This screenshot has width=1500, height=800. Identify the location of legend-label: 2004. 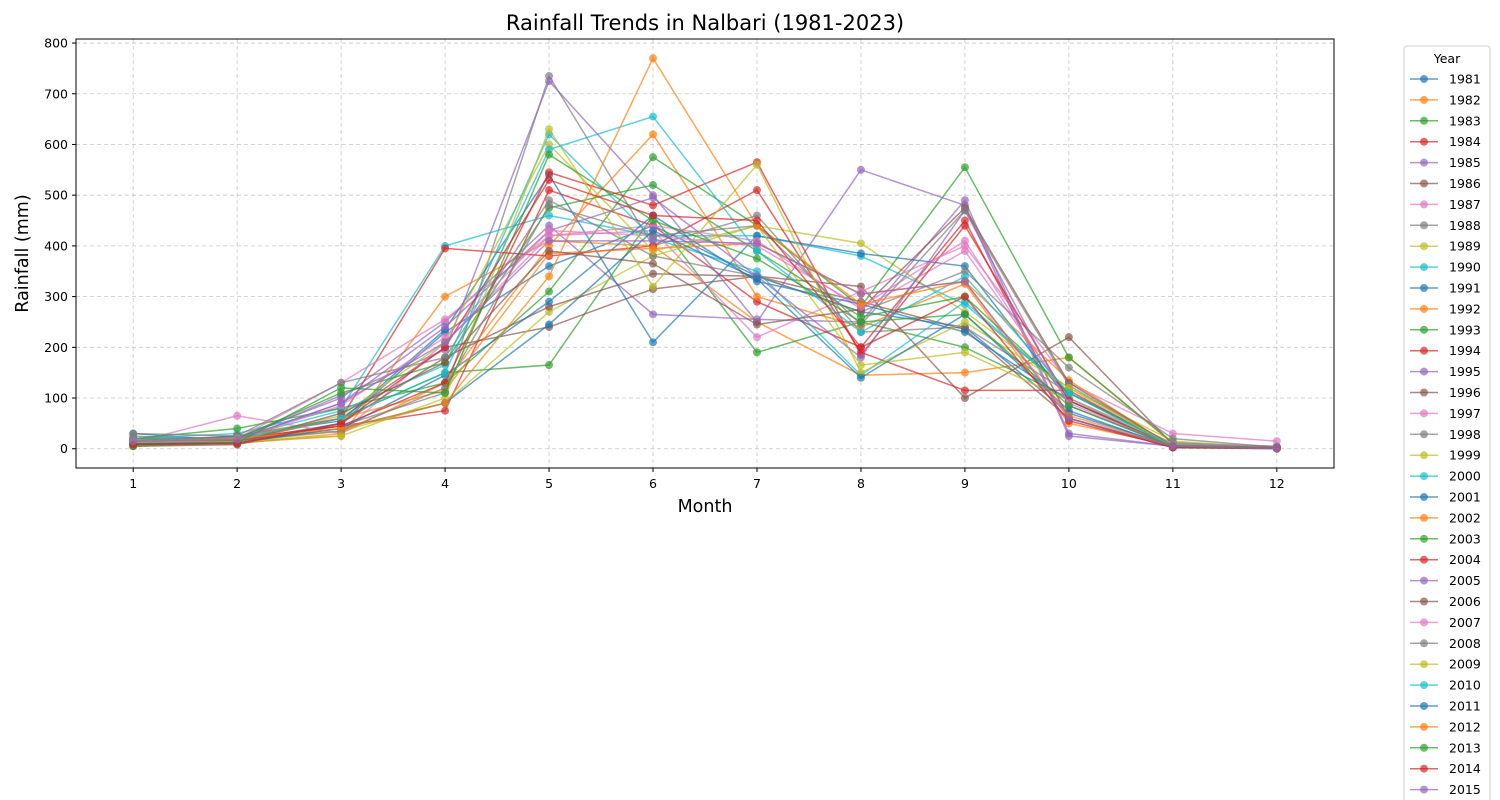
(1465, 559).